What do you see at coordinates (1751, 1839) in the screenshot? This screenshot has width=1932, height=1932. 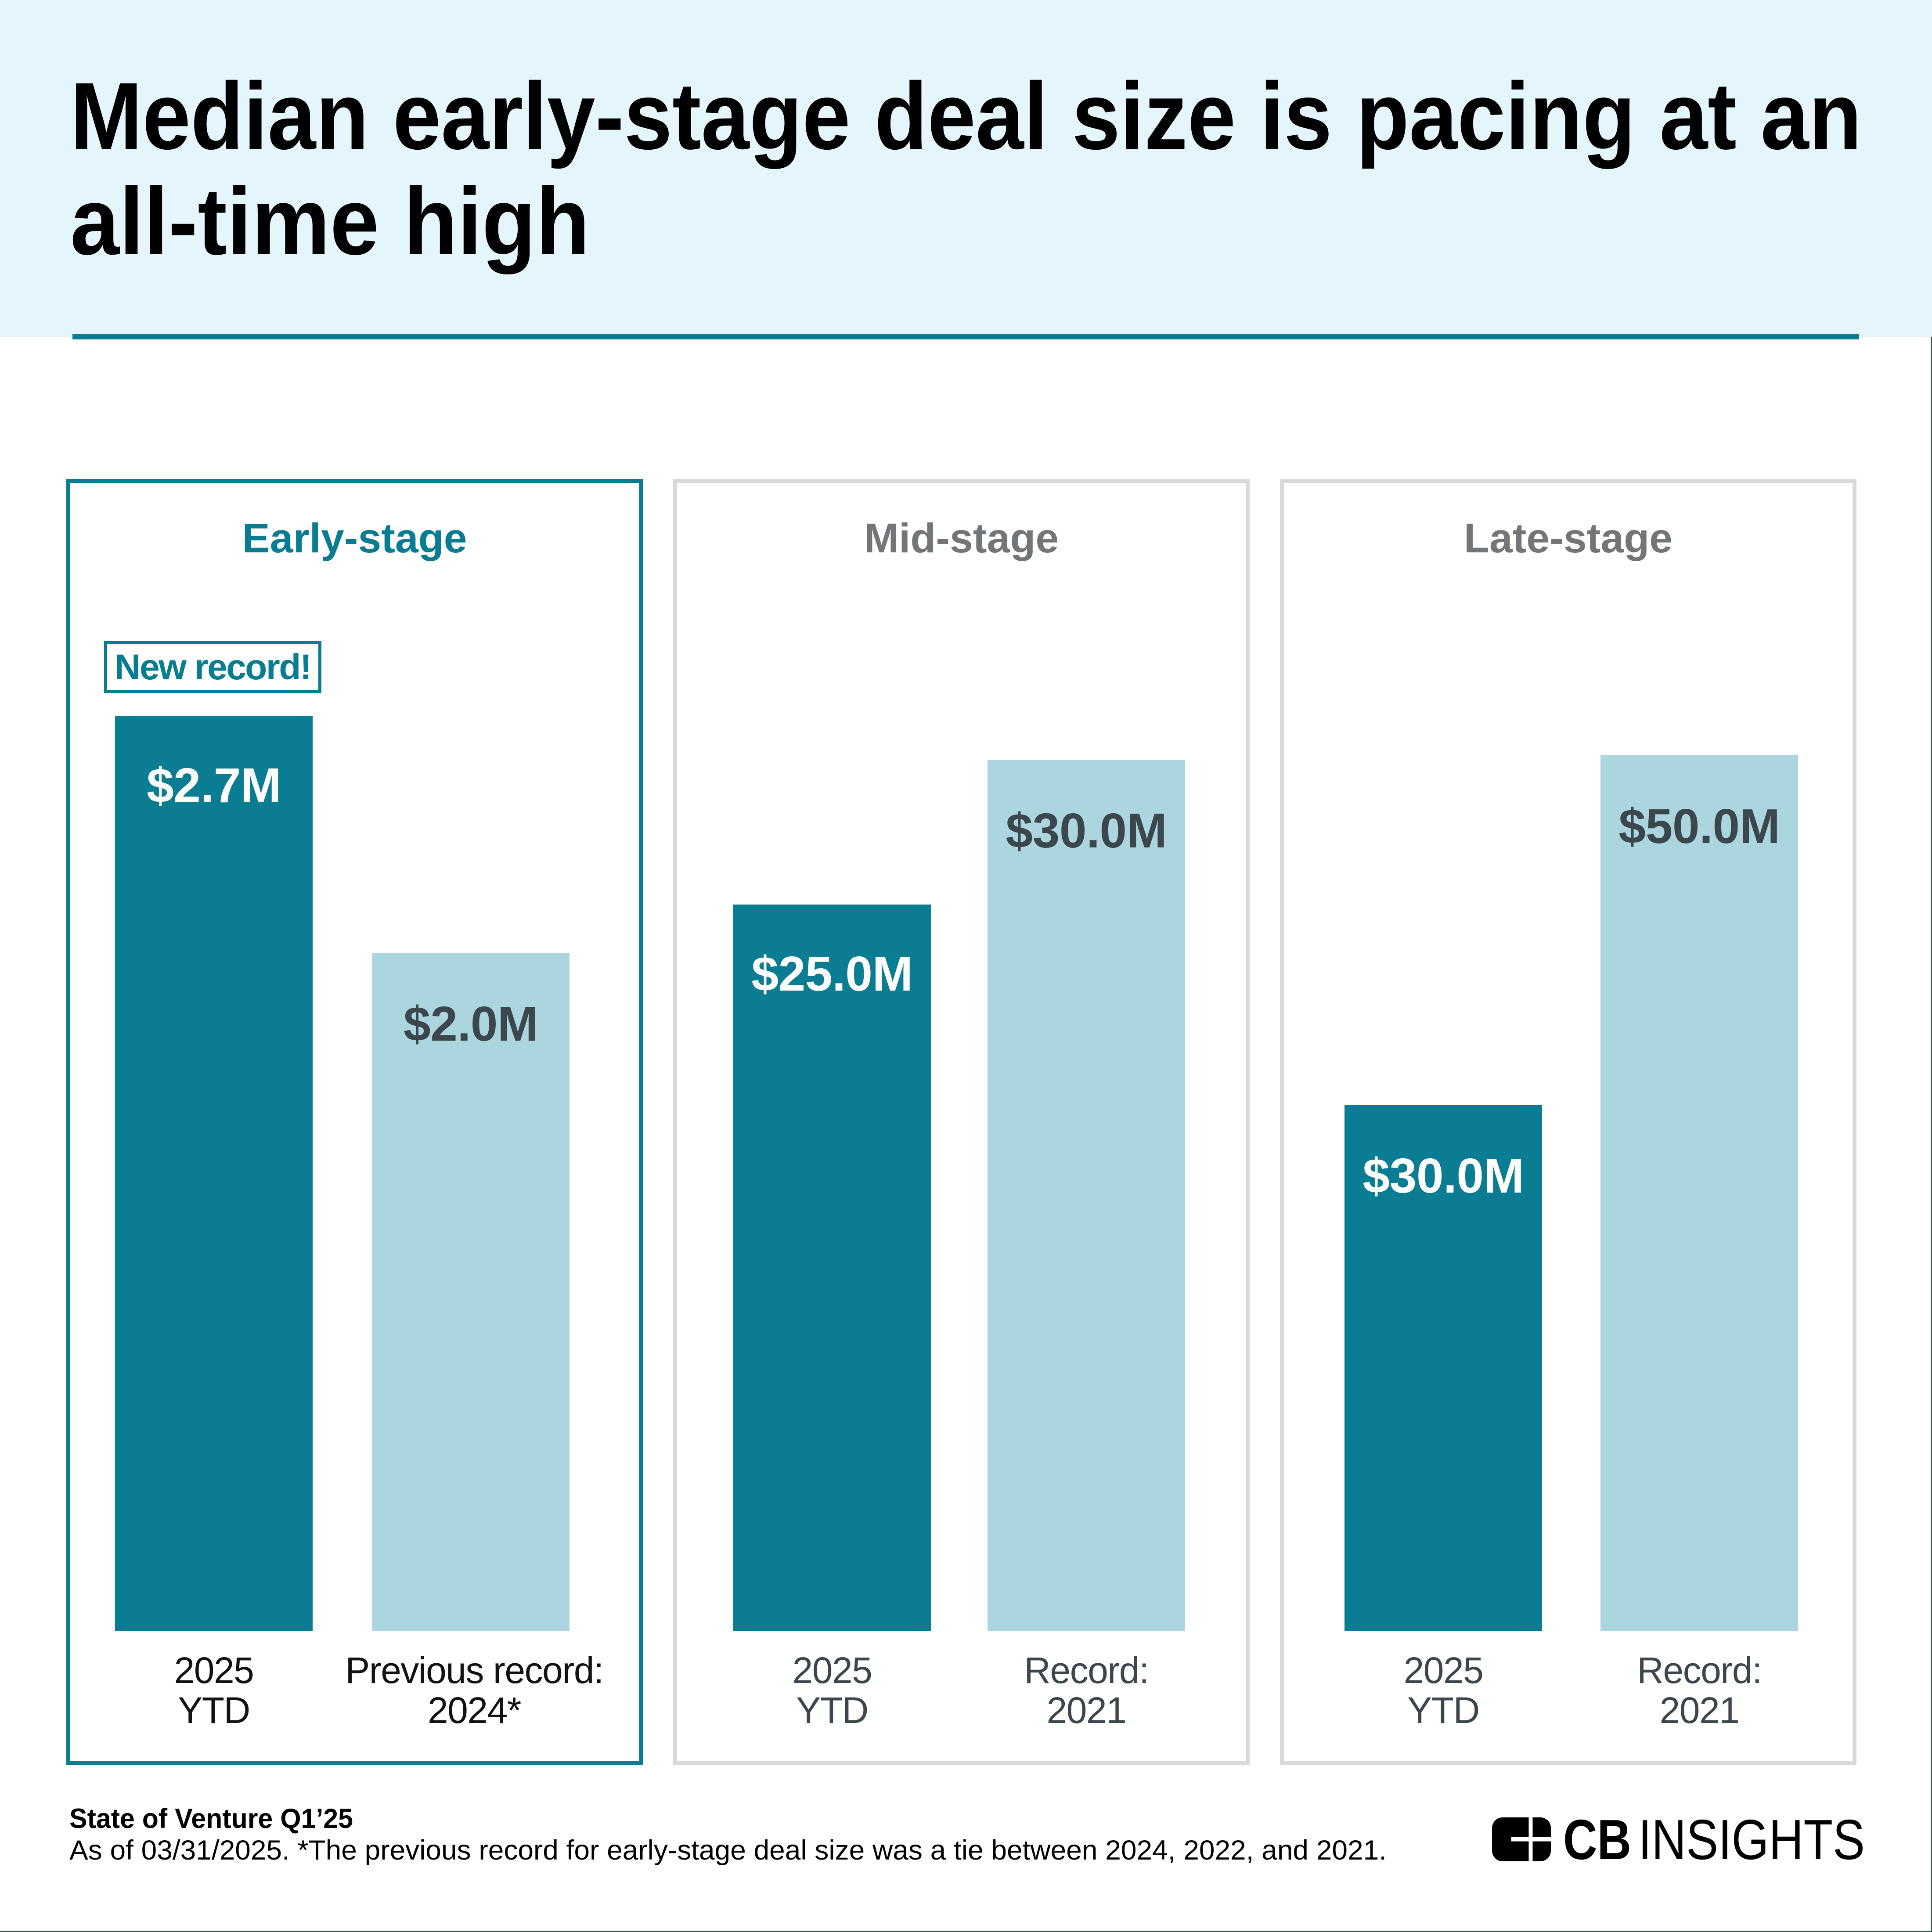 I see `svg-text: INSIGHTS` at bounding box center [1751, 1839].